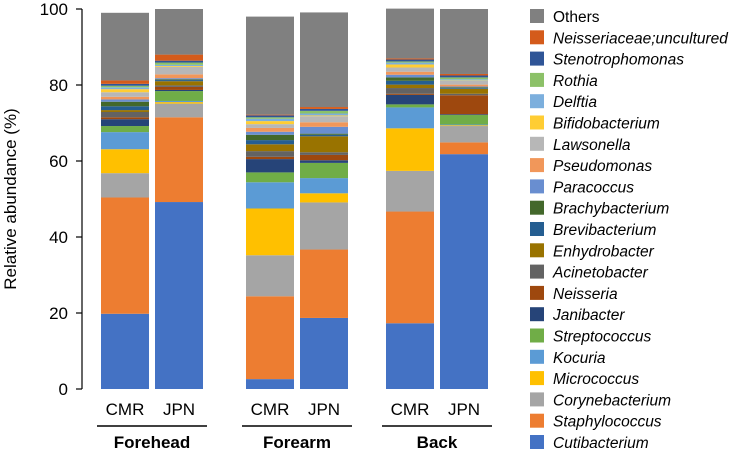 Image resolution: width=749 pixels, height=450 pixels. I want to click on legend-label: Pseudomonas, so click(602, 166).